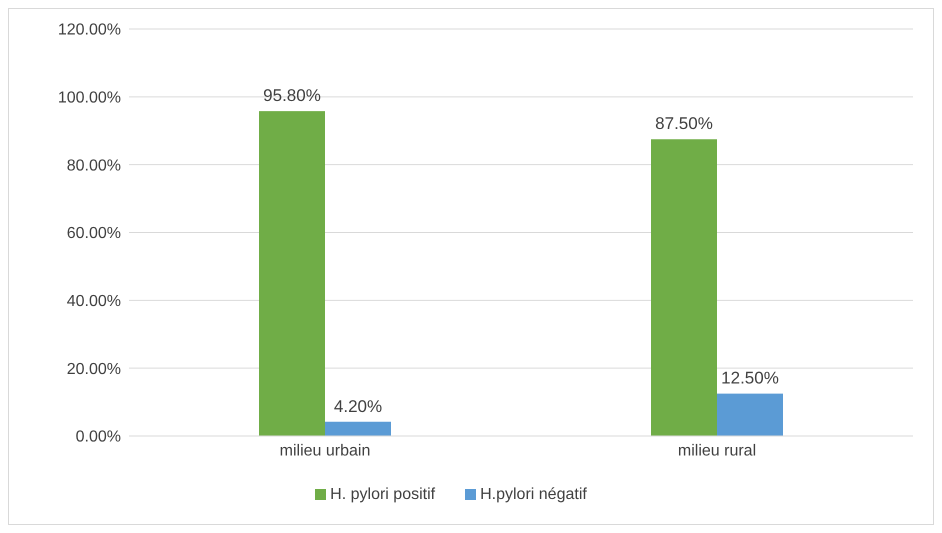  Describe the element at coordinates (684, 124) in the screenshot. I see `data-label: 87.50%` at that location.